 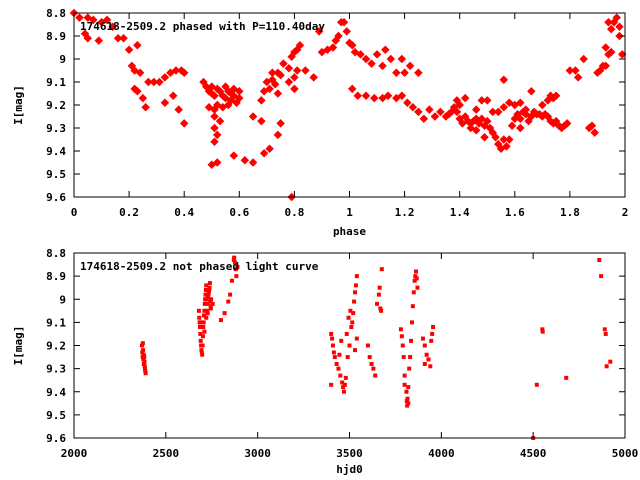 What do you see at coordinates (56, 105) in the screenshot?
I see `phased-y-tick-label: 9.2` at bounding box center [56, 105].